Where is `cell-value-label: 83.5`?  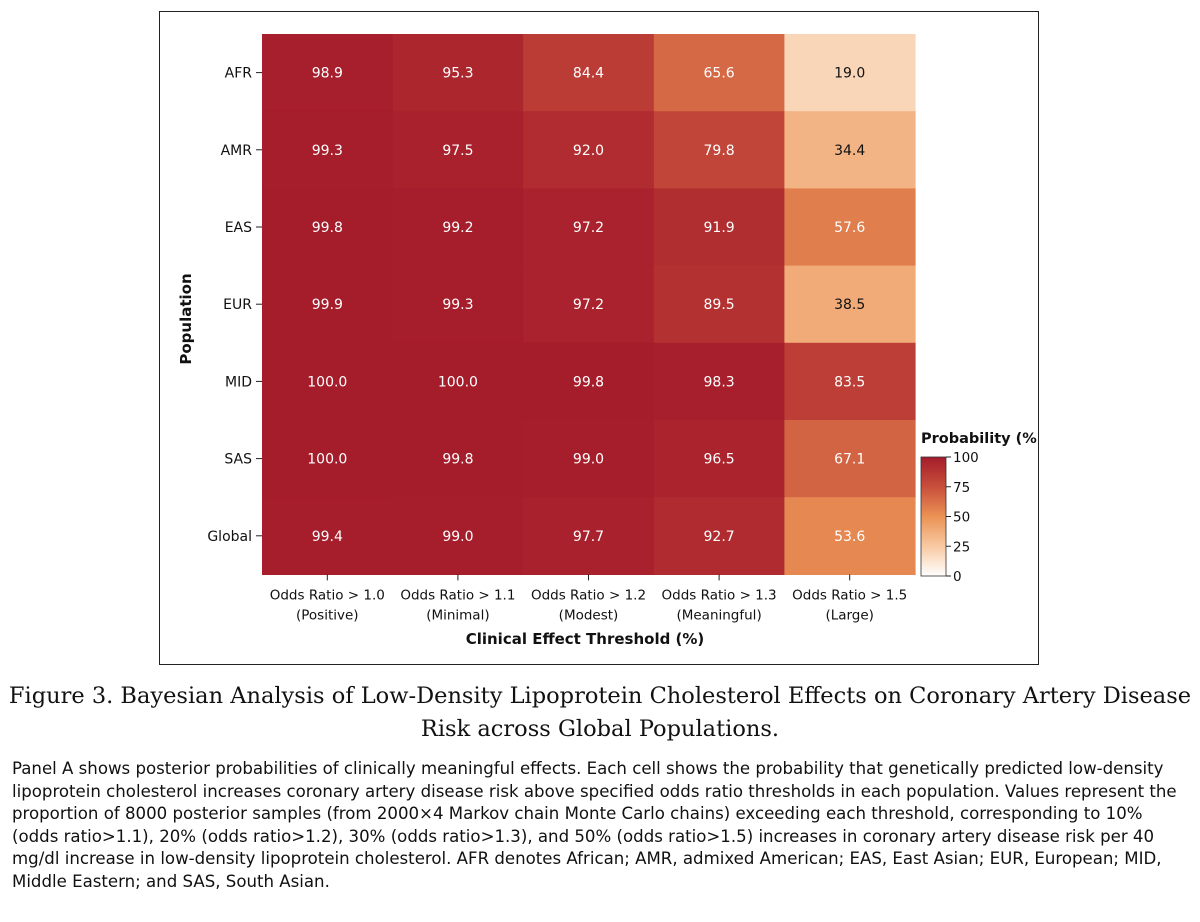
cell-value-label: 83.5 is located at coordinates (849, 382).